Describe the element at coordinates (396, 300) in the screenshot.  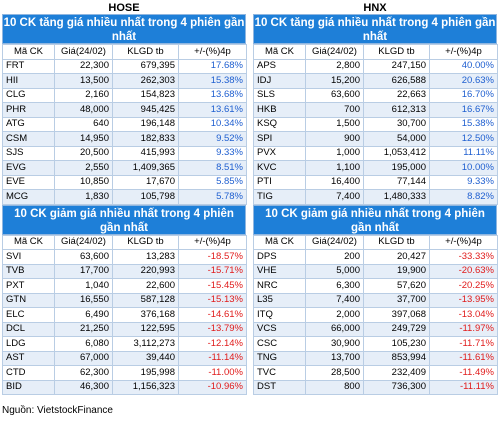
I see `avg-volume-cell: 37,700` at that location.